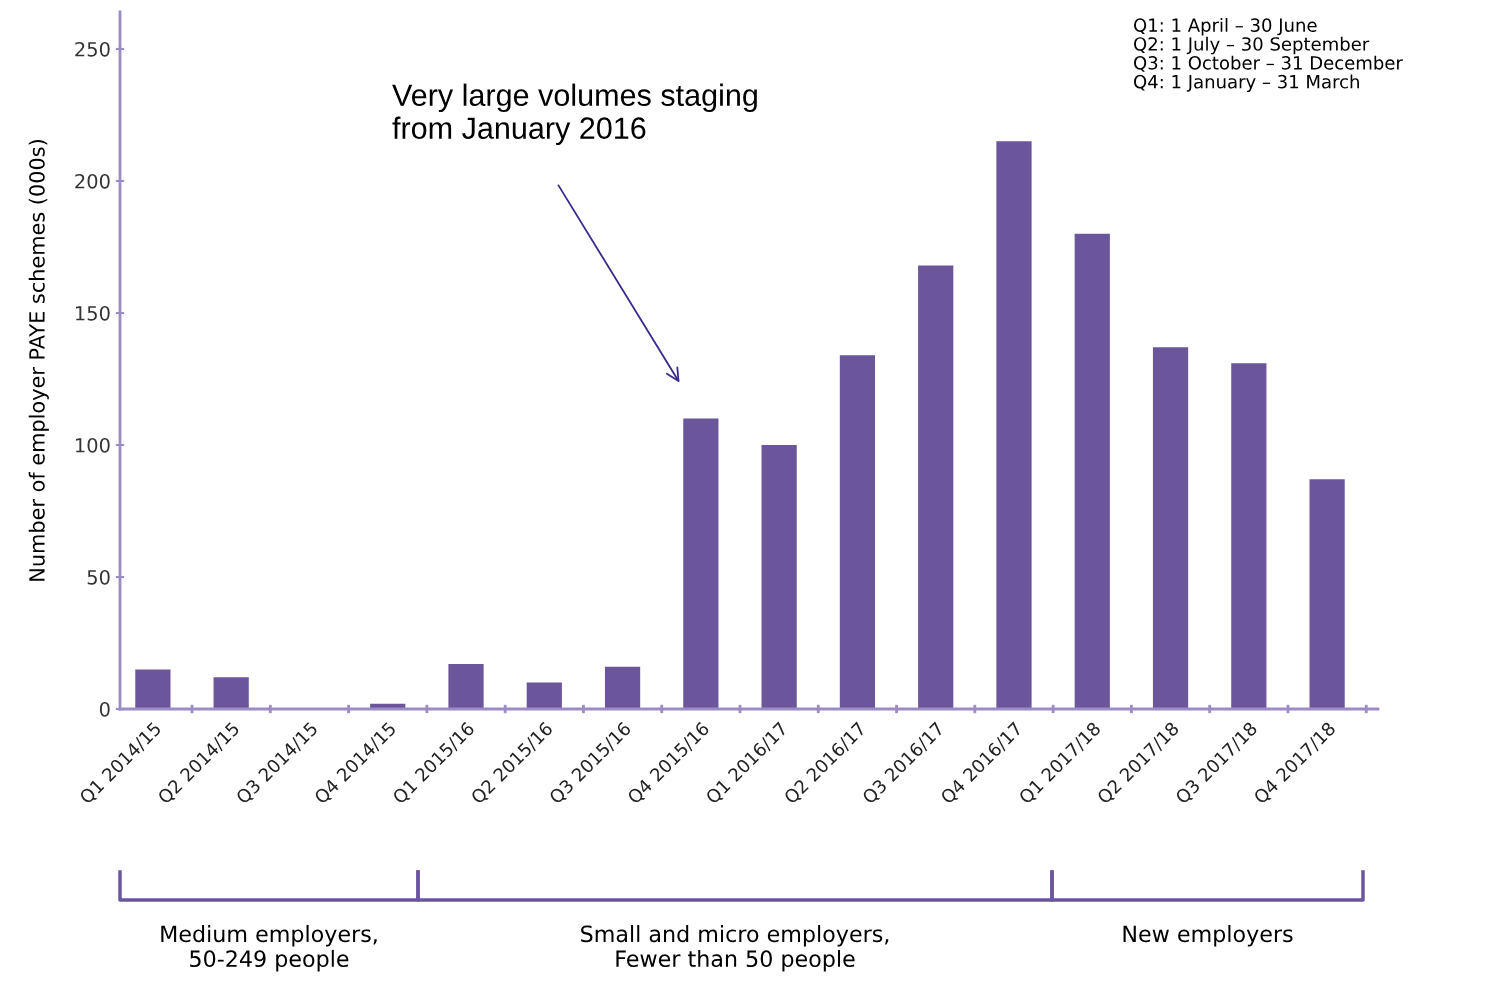 This screenshot has height=985, width=1485. Describe the element at coordinates (38, 360) in the screenshot. I see `y-axis-title: Number of employer PAYE schemes (000s)` at that location.